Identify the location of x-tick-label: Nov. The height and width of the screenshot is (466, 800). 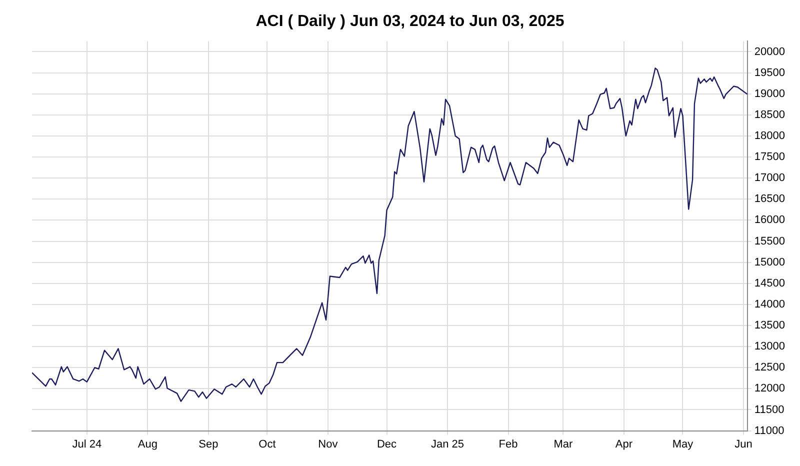
(328, 444).